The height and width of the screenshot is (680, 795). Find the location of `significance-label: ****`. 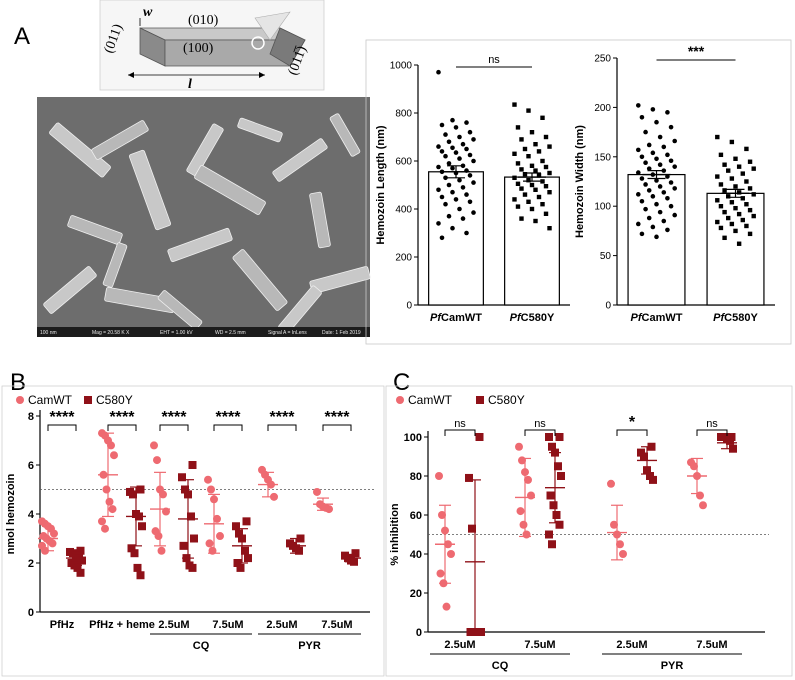

significance-label: **** is located at coordinates (229, 417).